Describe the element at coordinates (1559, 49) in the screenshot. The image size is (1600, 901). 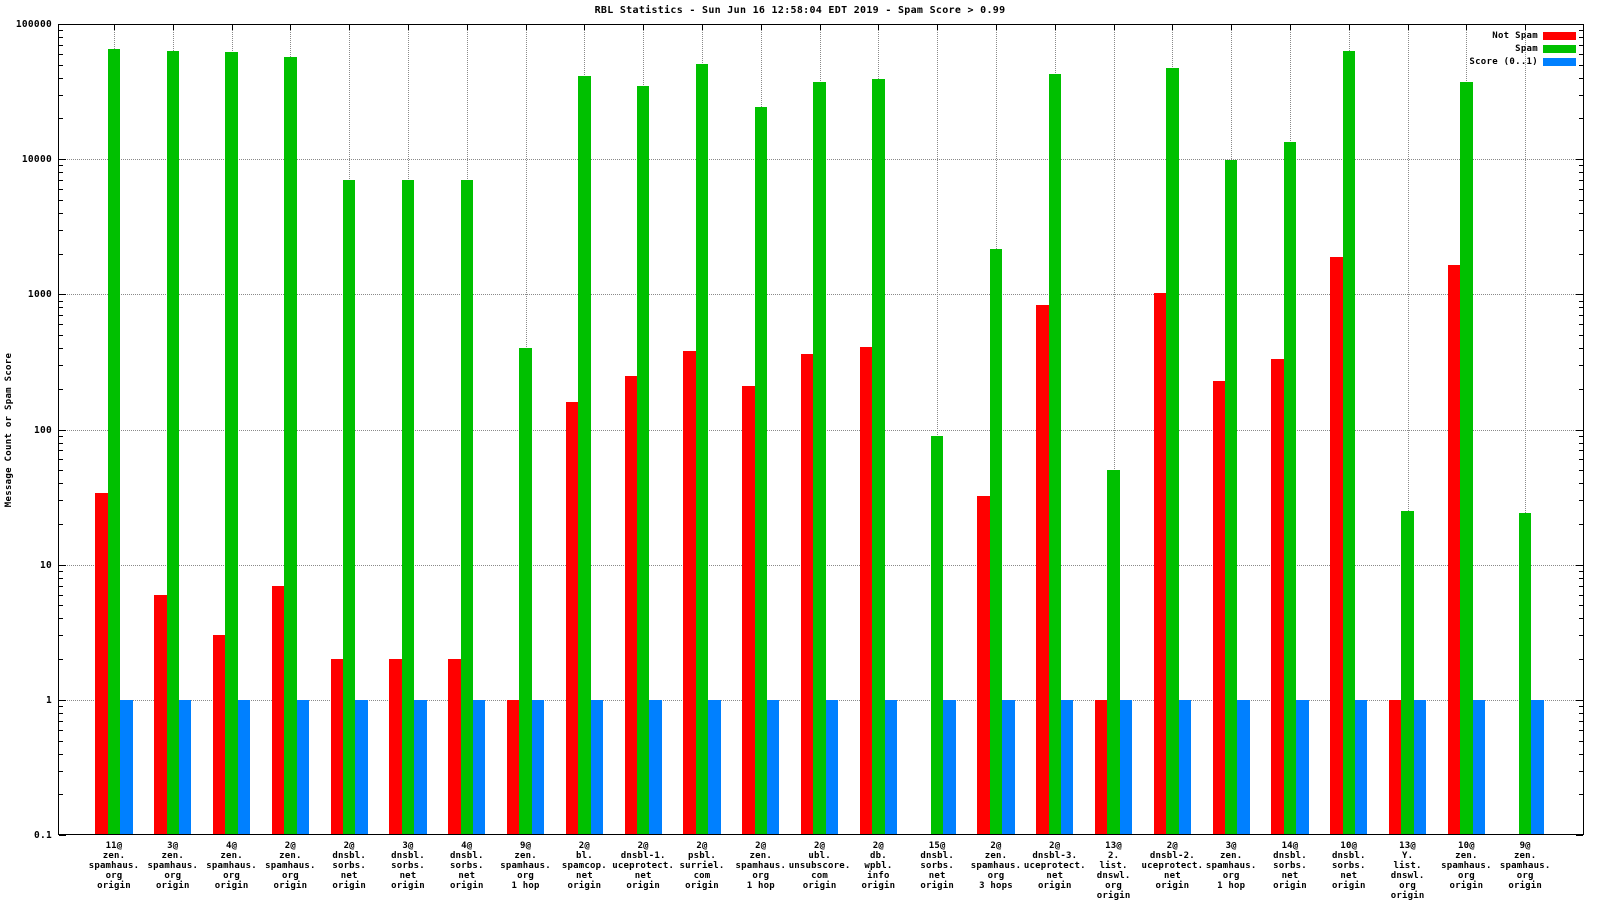
I see `legend-swatch-spam` at that location.